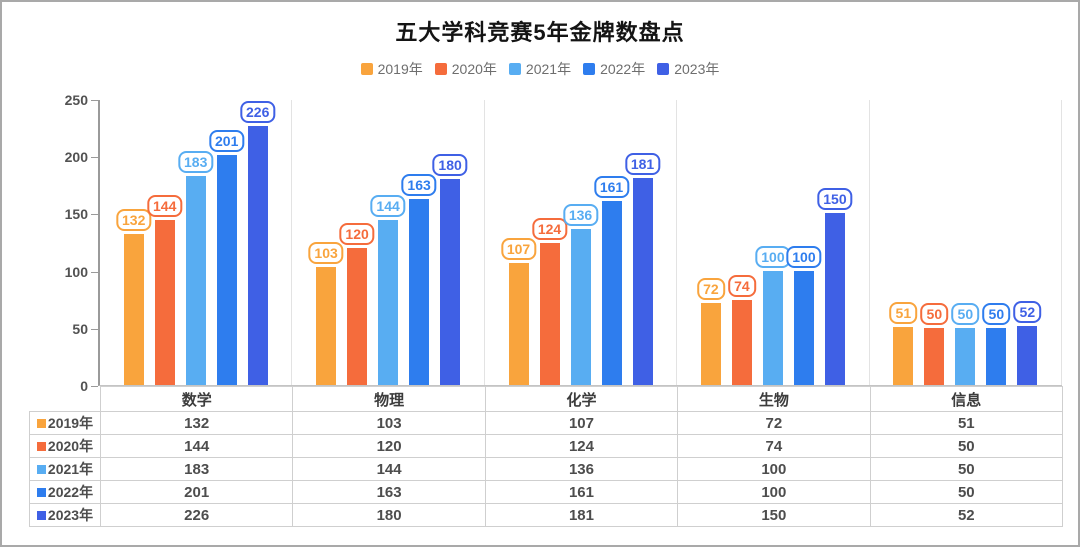 The image size is (1080, 547). Describe the element at coordinates (581, 469) in the screenshot. I see `table-value-cell: 136` at that location.